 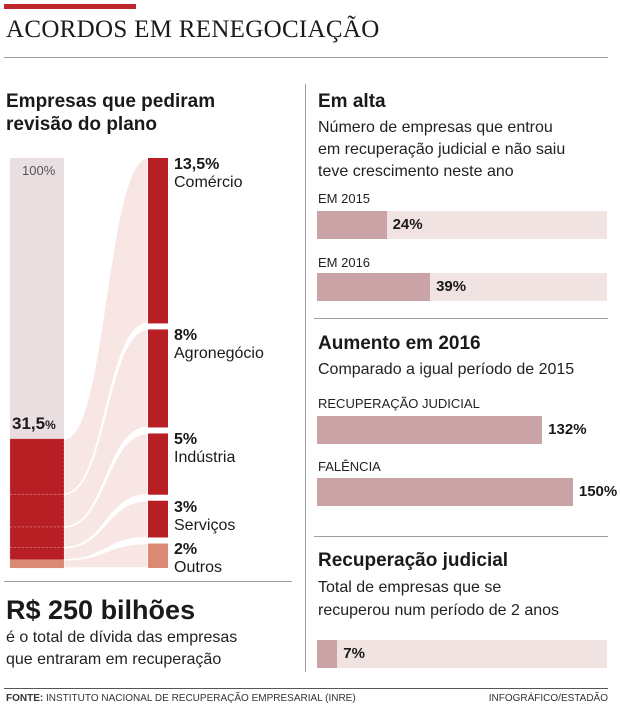 I want to click on em-2016-bar, so click(x=374, y=287).